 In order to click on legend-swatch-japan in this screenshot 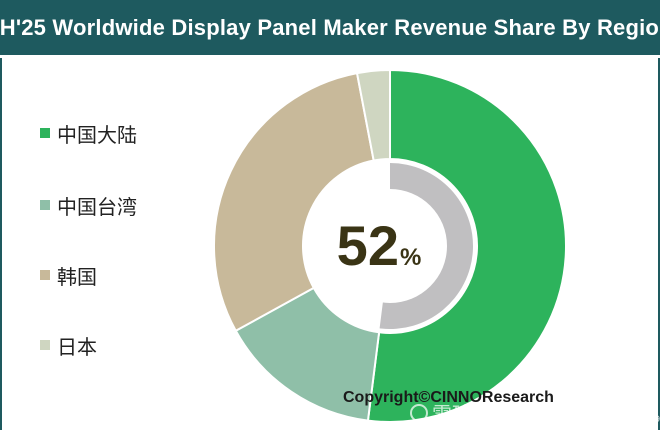, I will do `click(45, 345)`.